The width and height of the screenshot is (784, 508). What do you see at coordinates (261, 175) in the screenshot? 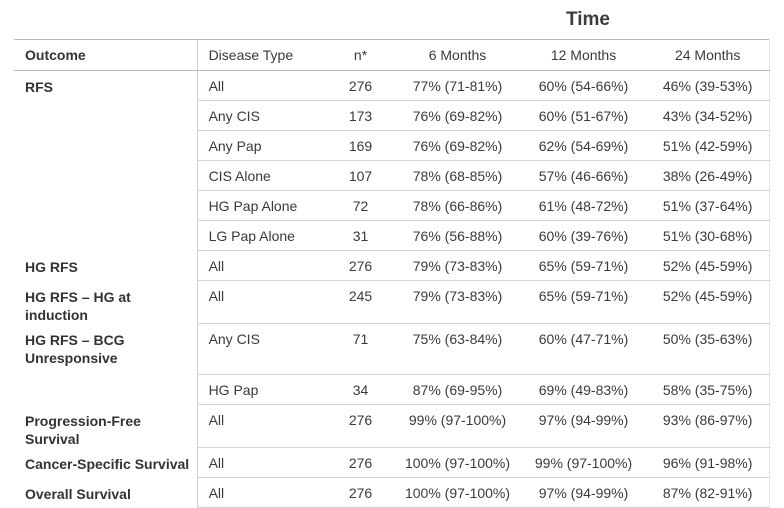
I see `disease-type-cell: CIS Alone` at bounding box center [261, 175].